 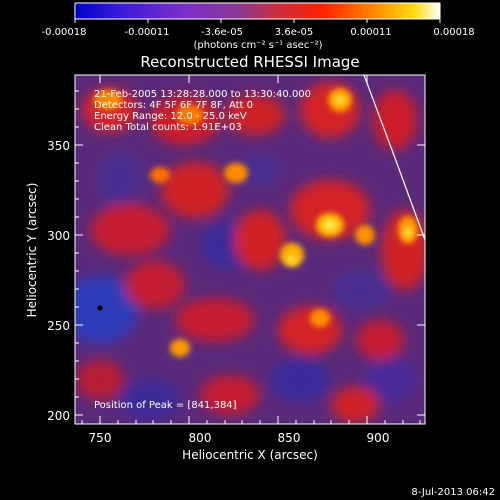 I want to click on time-range-annotation: 21-Feb-2005 13:28:28.000 to 13:30:40.000, so click(x=202, y=94).